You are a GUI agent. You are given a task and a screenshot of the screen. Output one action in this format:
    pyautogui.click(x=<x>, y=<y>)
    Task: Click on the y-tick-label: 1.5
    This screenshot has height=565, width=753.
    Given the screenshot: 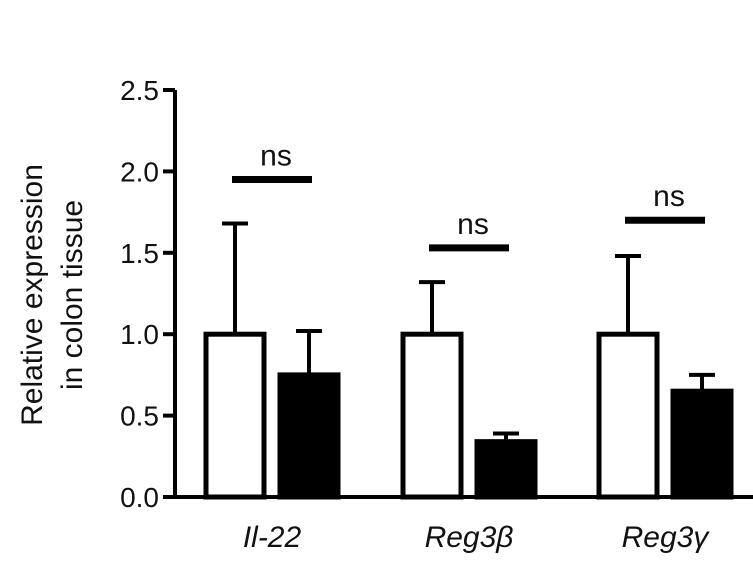 What is the action you would take?
    pyautogui.click(x=139, y=253)
    